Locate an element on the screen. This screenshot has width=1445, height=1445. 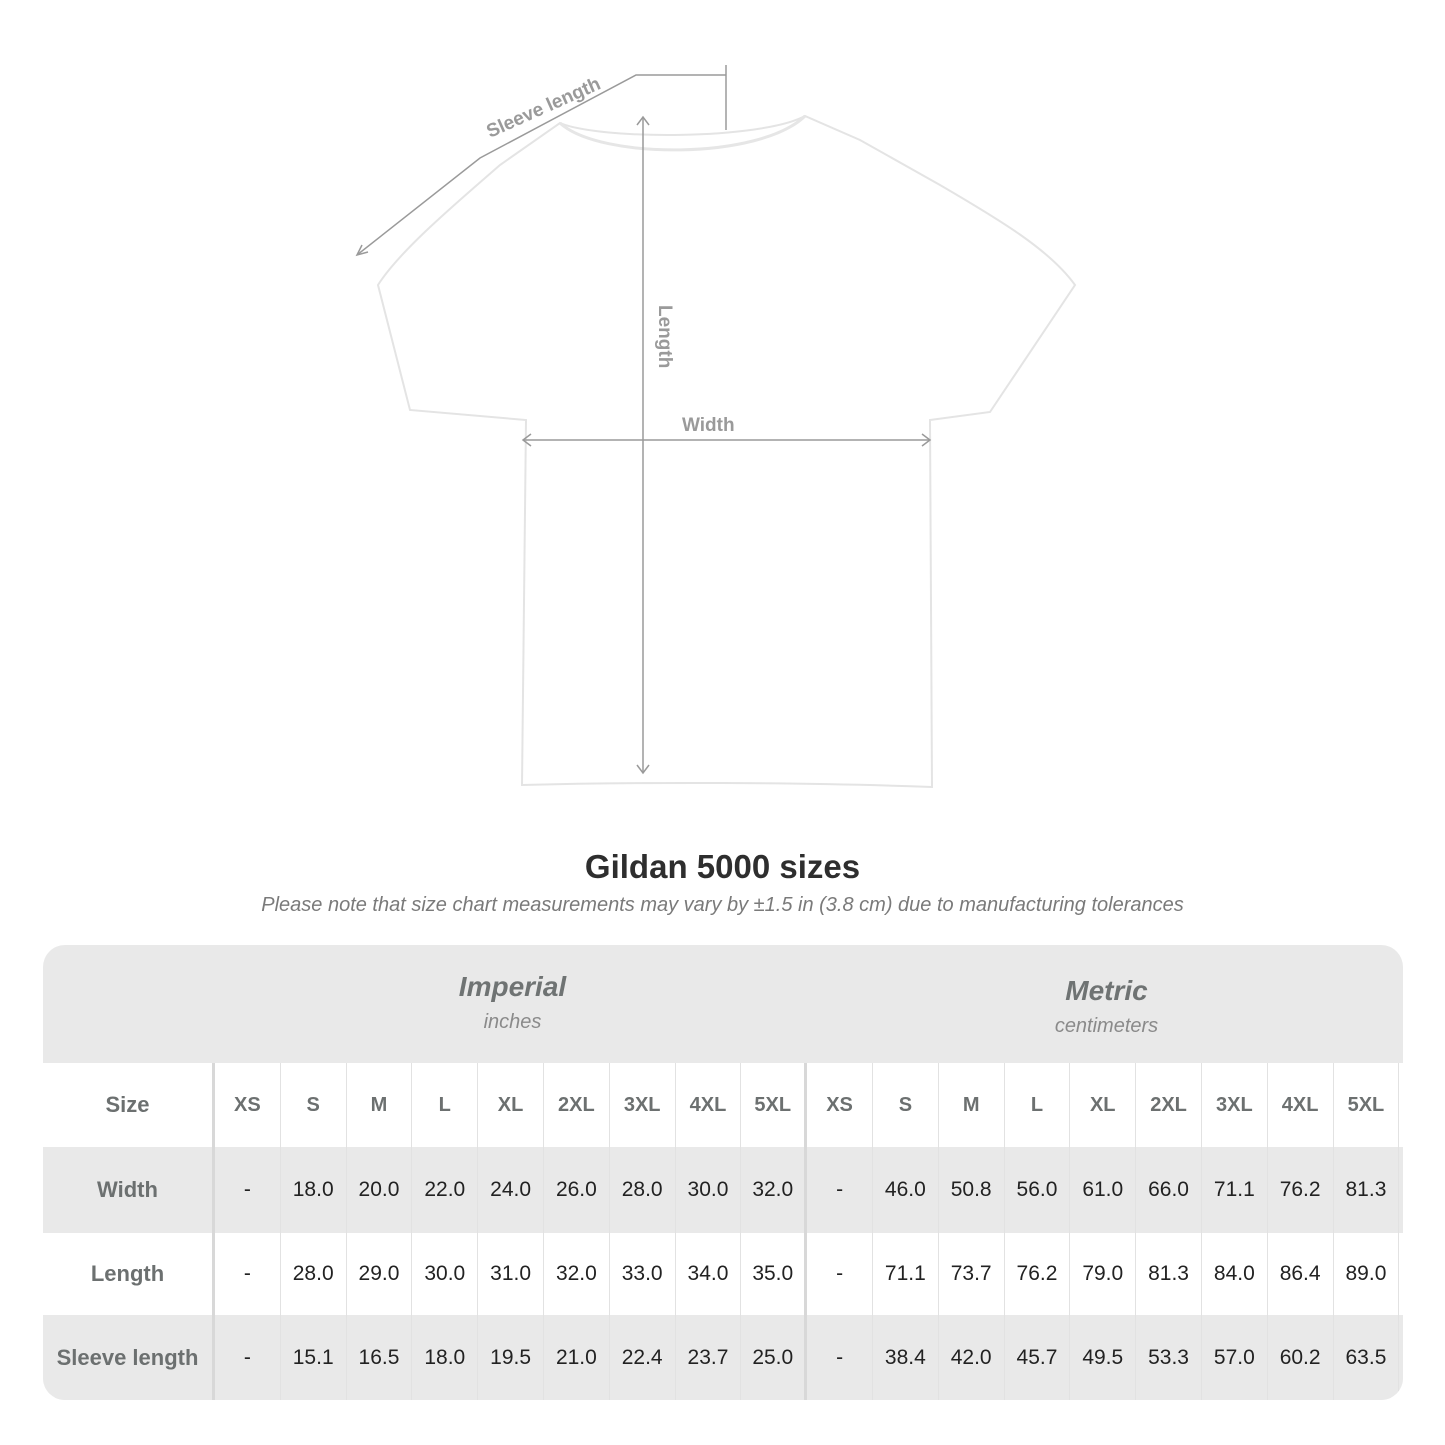
sleeve-length-measure is located at coordinates (541, 161).